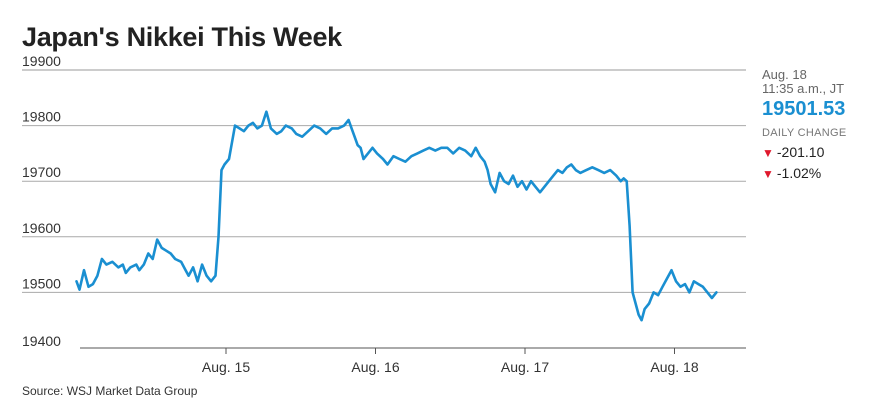 Image resolution: width=873 pixels, height=419 pixels. Describe the element at coordinates (804, 109) in the screenshot. I see `quote-price: 19501.53` at that location.